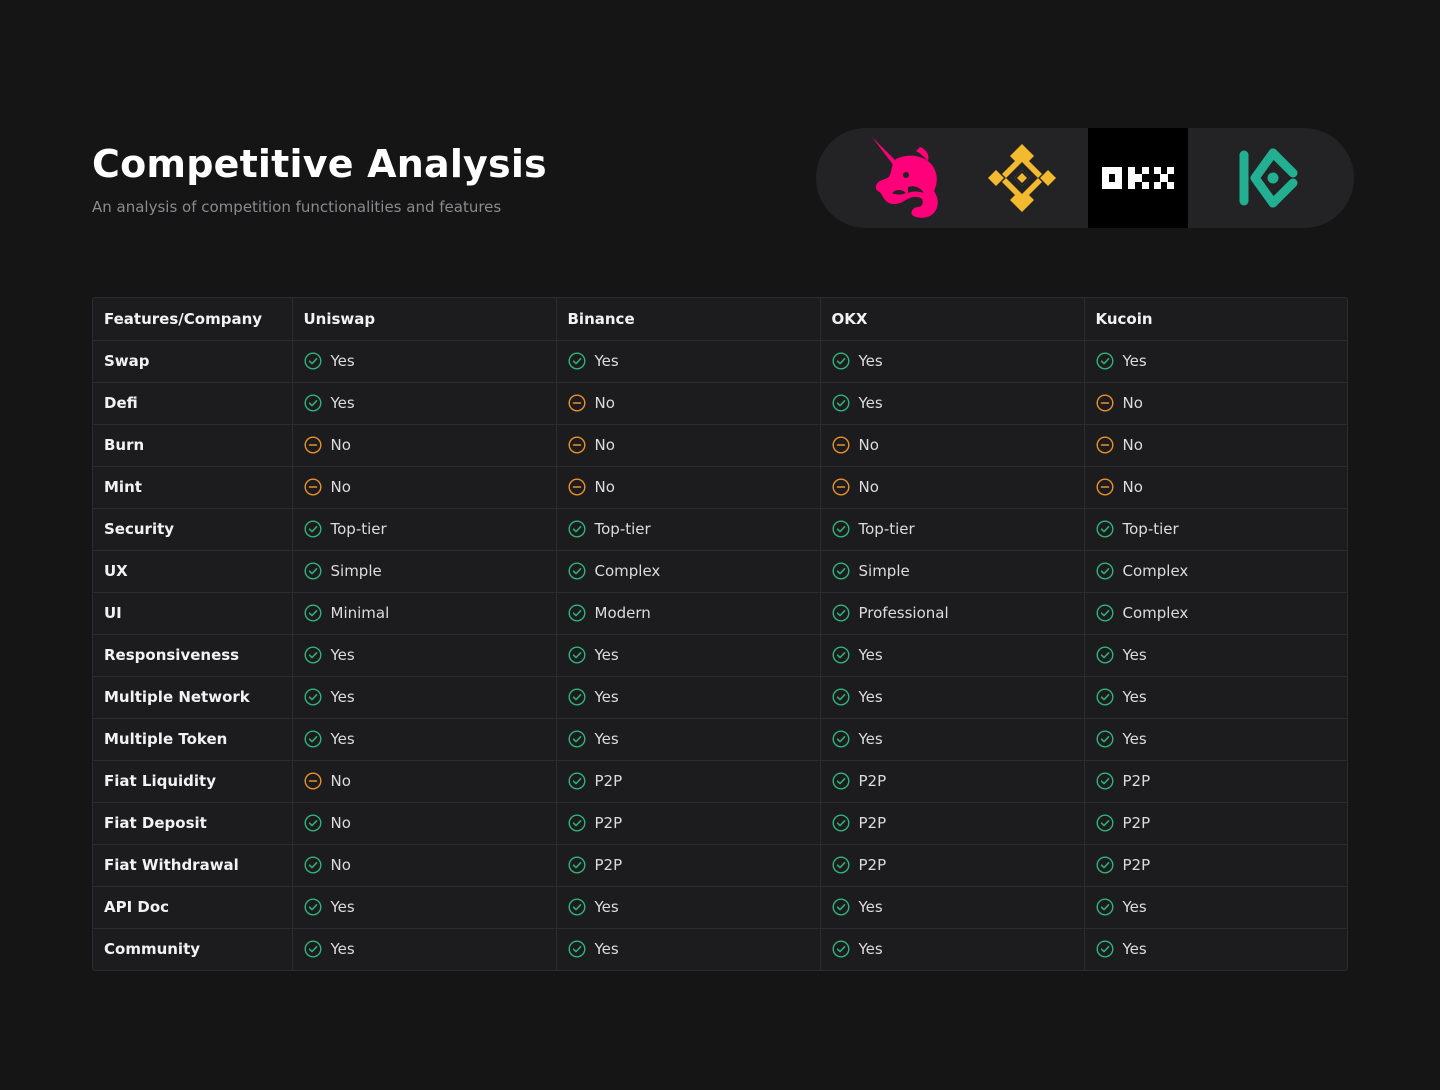 This screenshot has width=1440, height=1090. Describe the element at coordinates (884, 571) in the screenshot. I see `cell-value: Simple` at that location.